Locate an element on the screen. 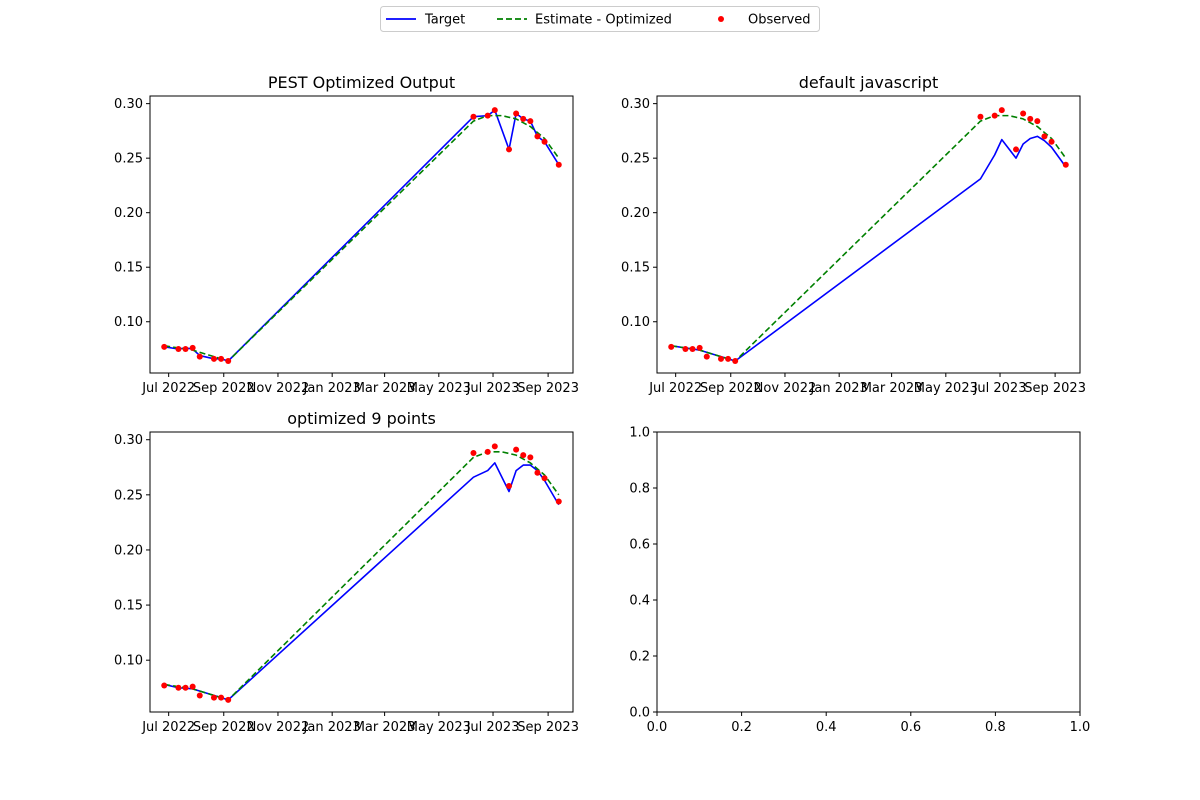 Image resolution: width=1200 pixels, height=800 pixels. x-tick-label: 0.8 is located at coordinates (995, 727).